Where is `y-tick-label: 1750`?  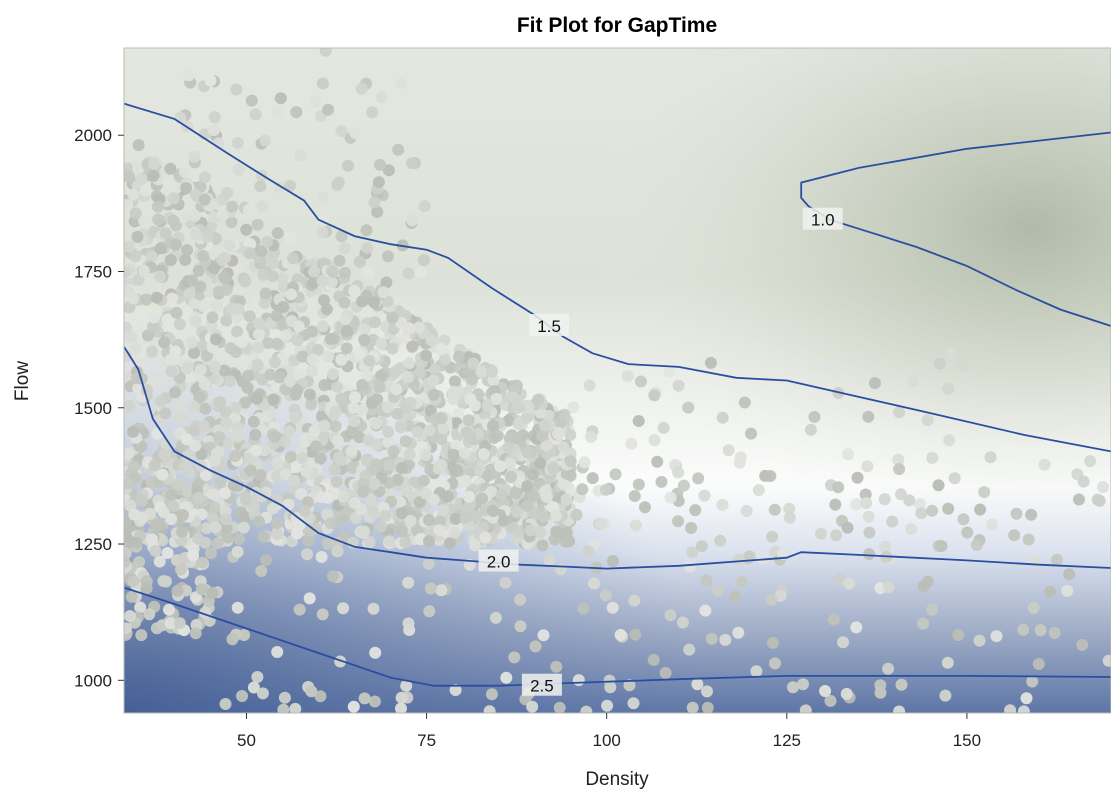 y-tick-label: 1750 is located at coordinates (93, 271).